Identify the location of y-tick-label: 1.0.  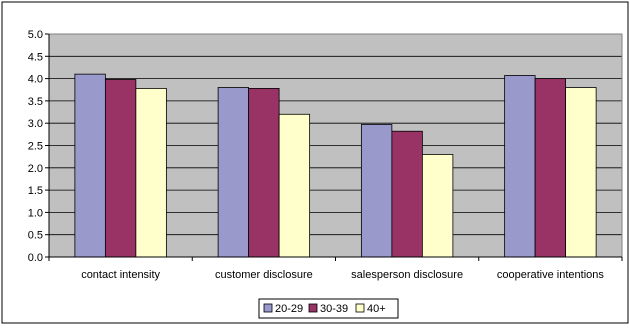
(35, 213).